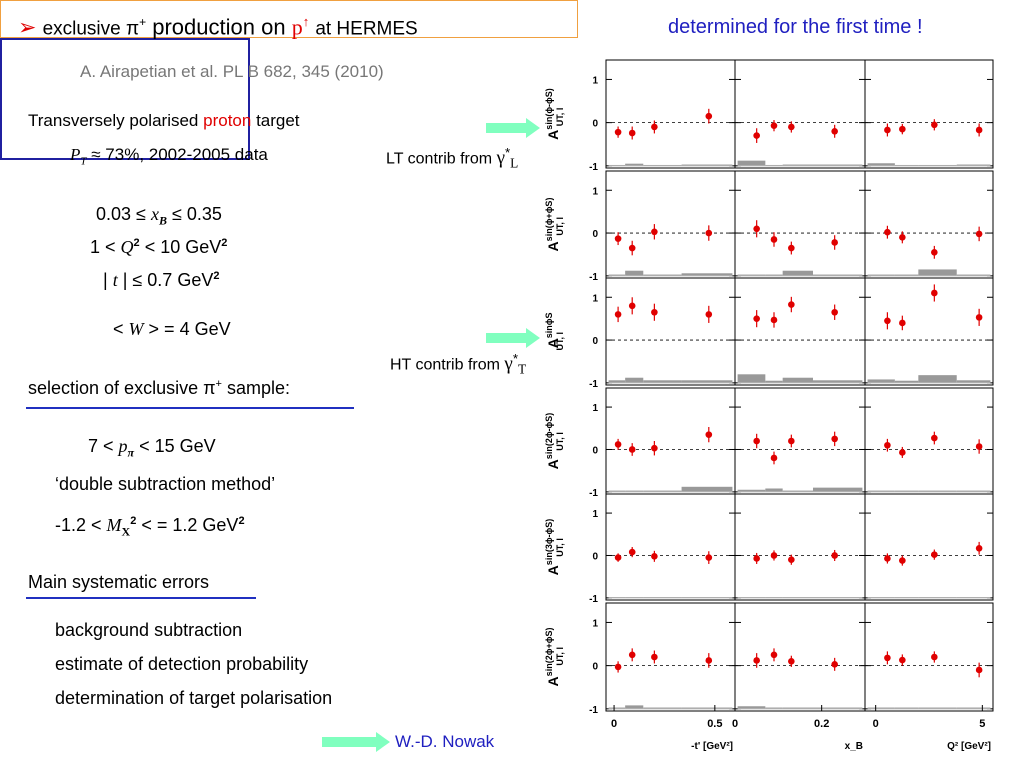 The image size is (1024, 768). What do you see at coordinates (513, 338) in the screenshot?
I see `ht-arrow-icon` at bounding box center [513, 338].